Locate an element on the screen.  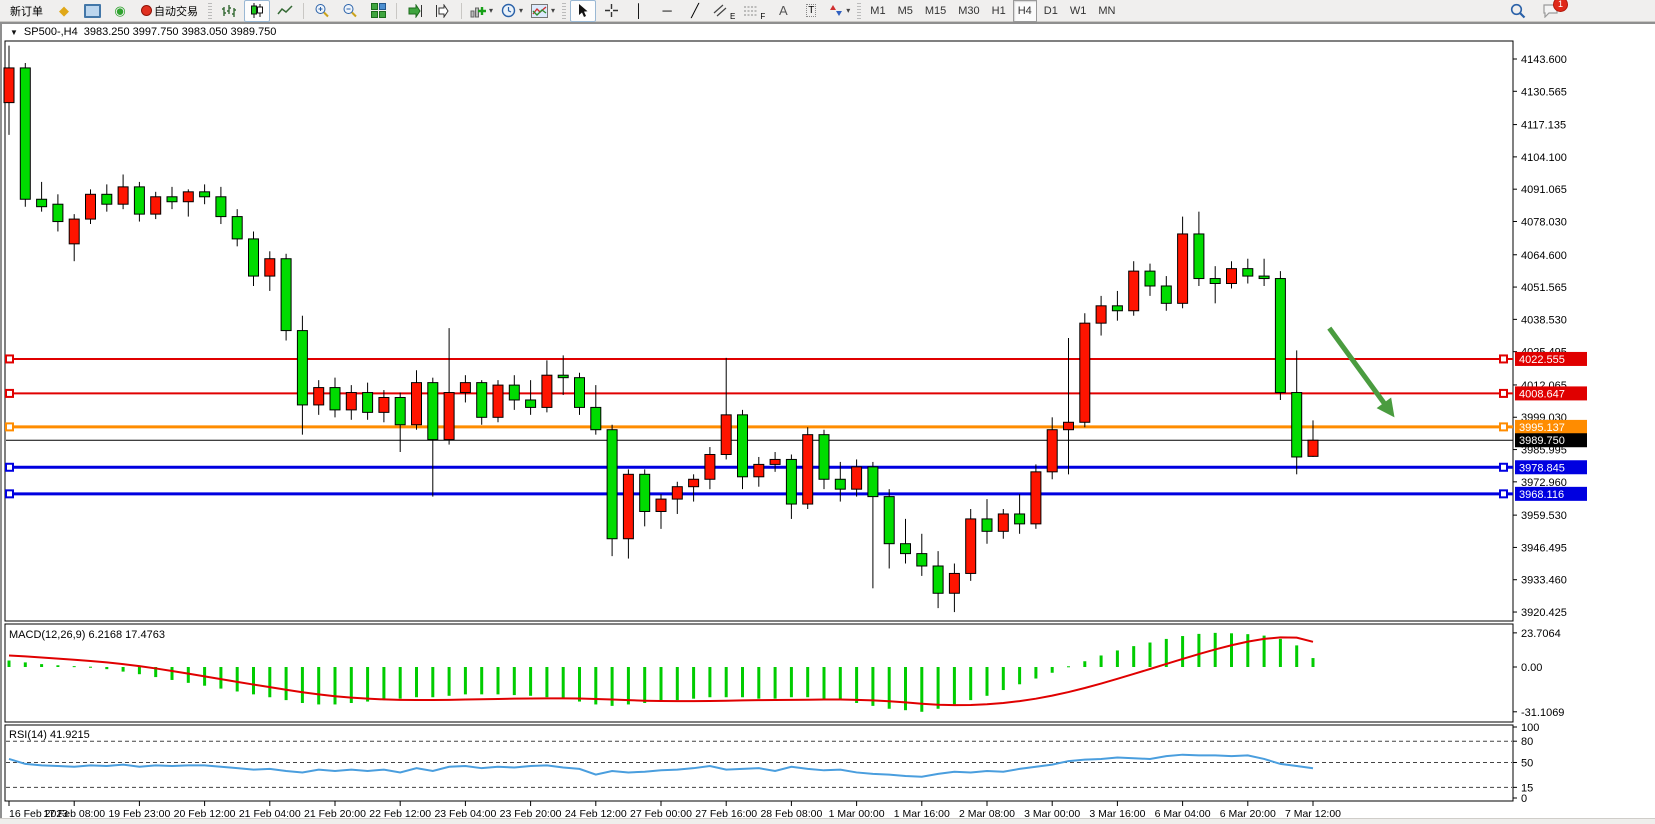
svg-text: 4051.565 is located at coordinates (1544, 288).